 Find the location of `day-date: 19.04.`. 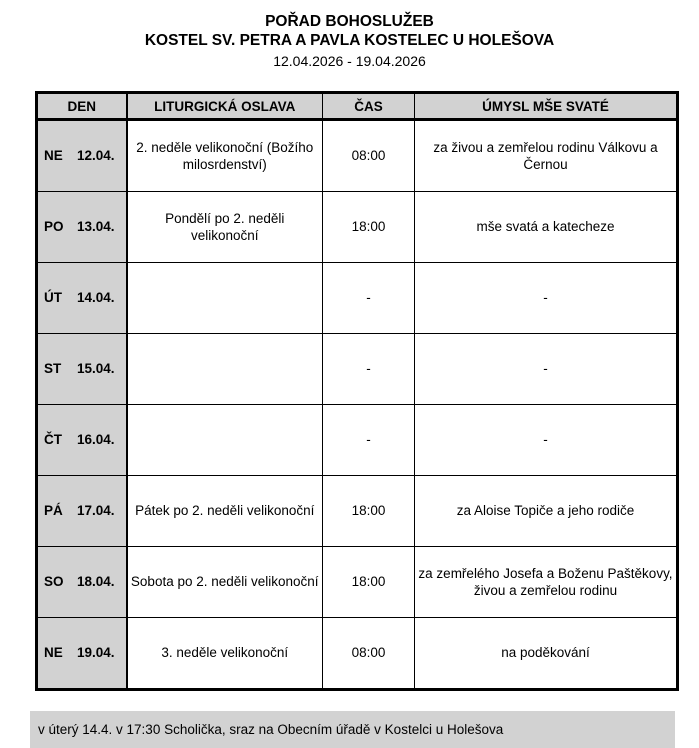

day-date: 19.04. is located at coordinates (96, 653).